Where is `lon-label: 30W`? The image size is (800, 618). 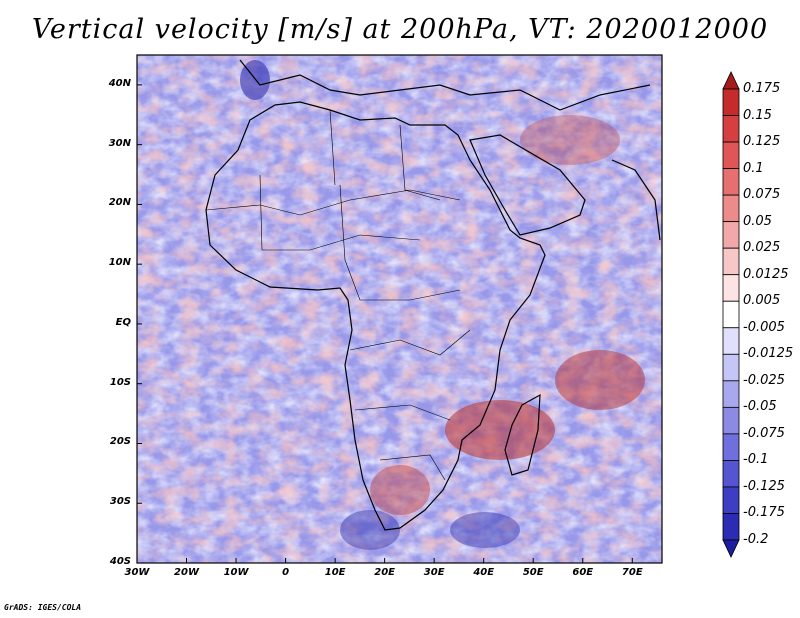
lon-label: 30W is located at coordinates (137, 572).